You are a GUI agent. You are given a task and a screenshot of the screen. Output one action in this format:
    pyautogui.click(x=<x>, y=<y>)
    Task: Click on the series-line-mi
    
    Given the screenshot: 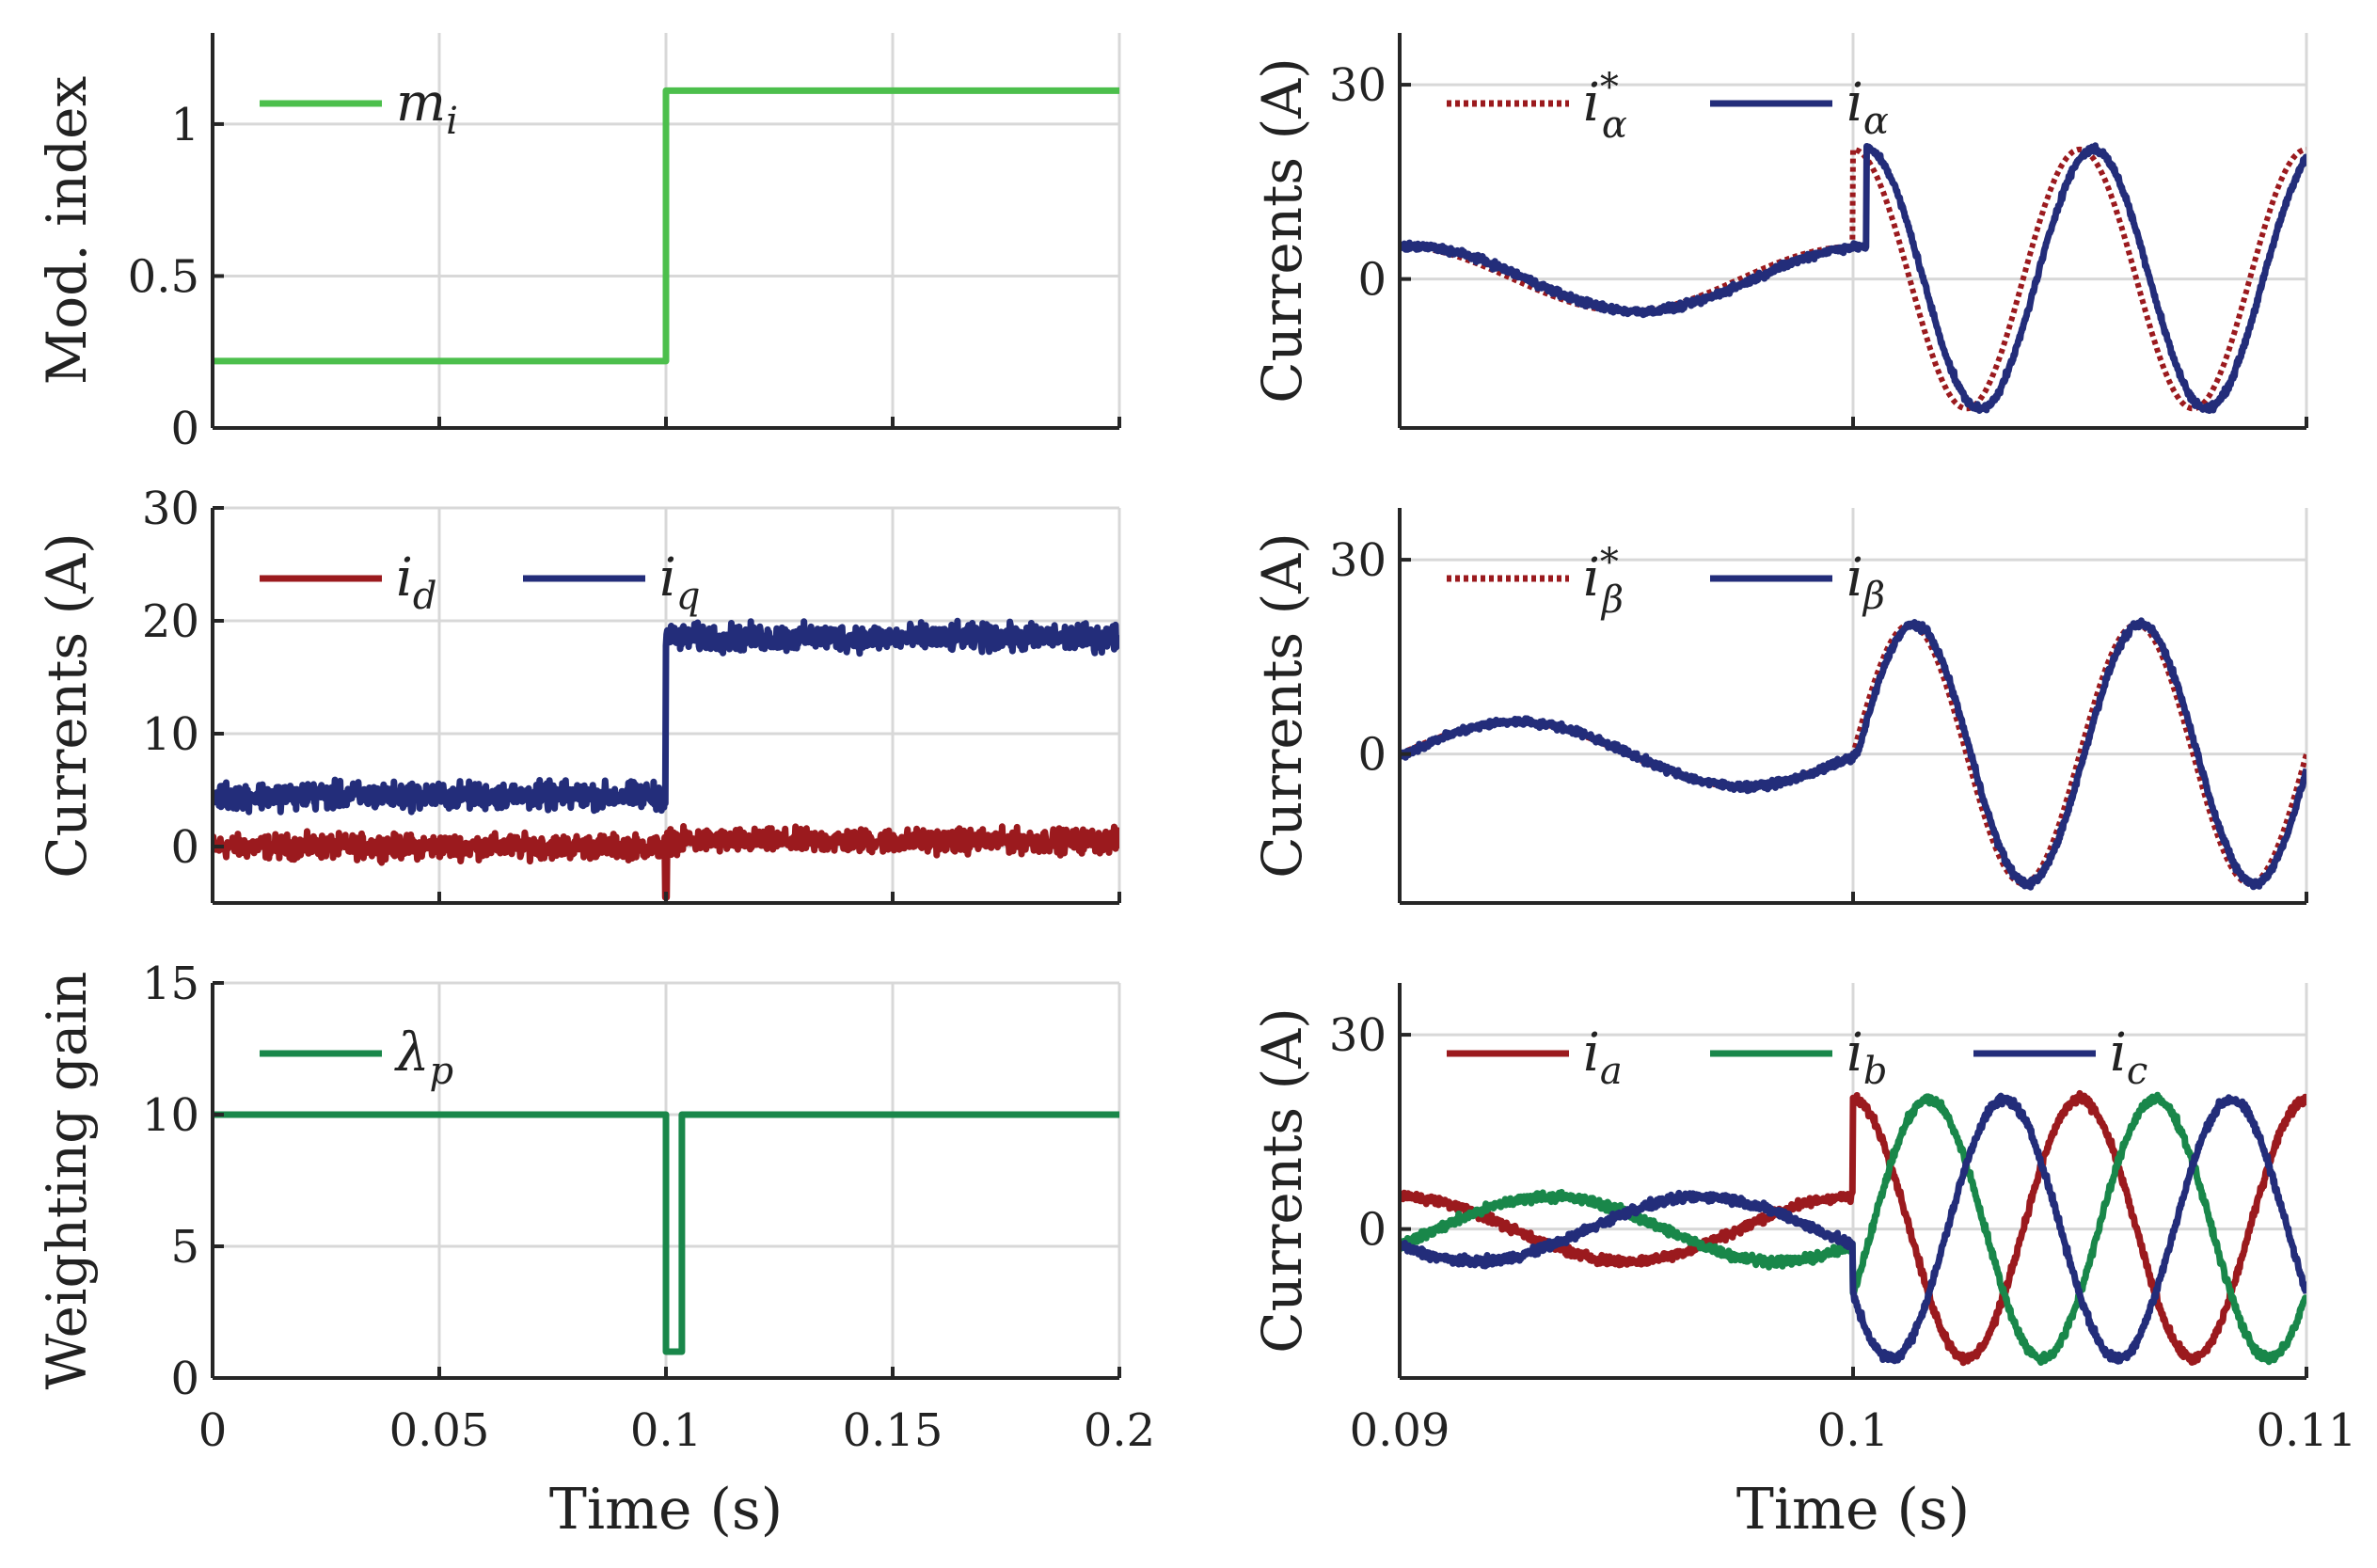 What is the action you would take?
    pyautogui.click(x=666, y=226)
    